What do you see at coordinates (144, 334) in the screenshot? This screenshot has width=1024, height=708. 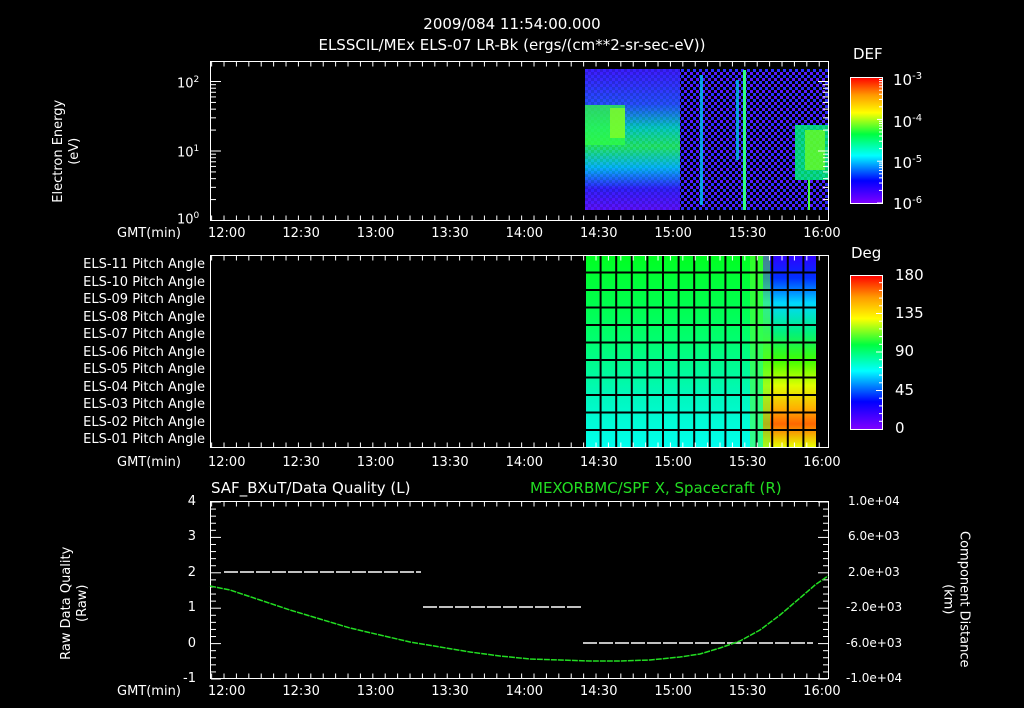 I see `pitch-angle-row-label: ELS-07 Pitch Angle` at bounding box center [144, 334].